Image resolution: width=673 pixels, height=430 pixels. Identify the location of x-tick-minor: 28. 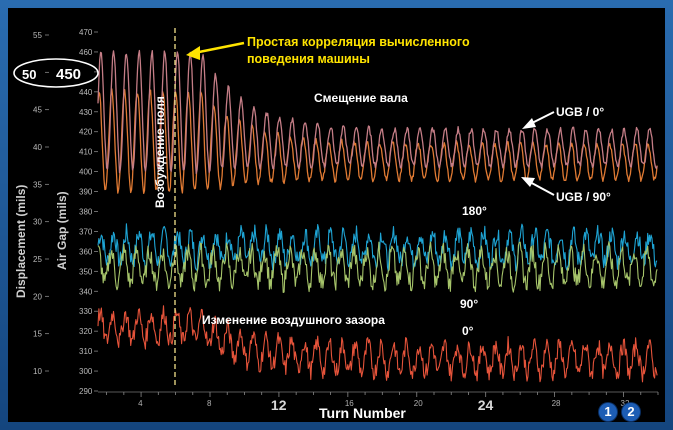
(556, 403).